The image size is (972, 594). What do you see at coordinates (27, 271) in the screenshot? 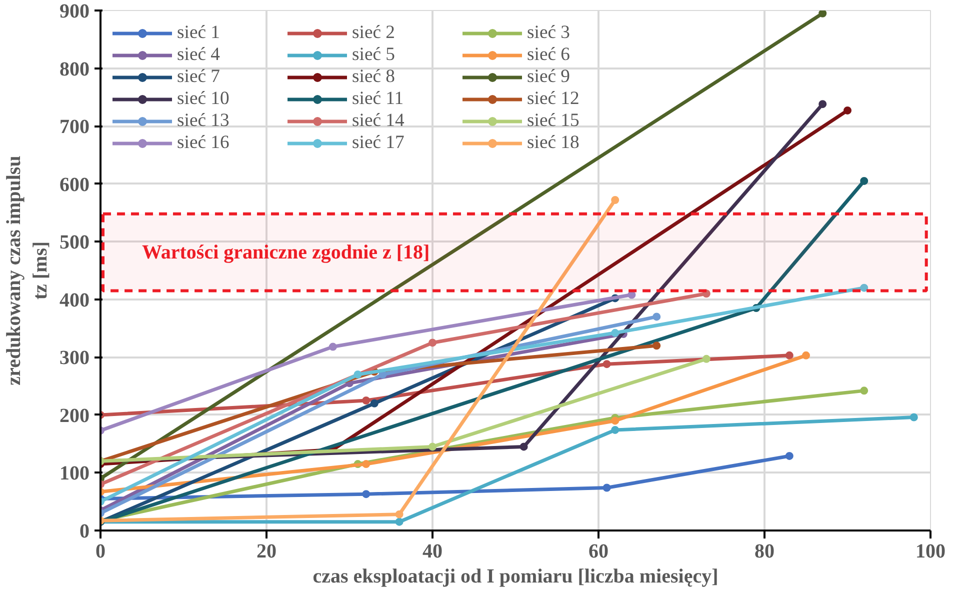
I see `y-axis-title: zredukowany czas impulsu tz [ms]` at bounding box center [27, 271].